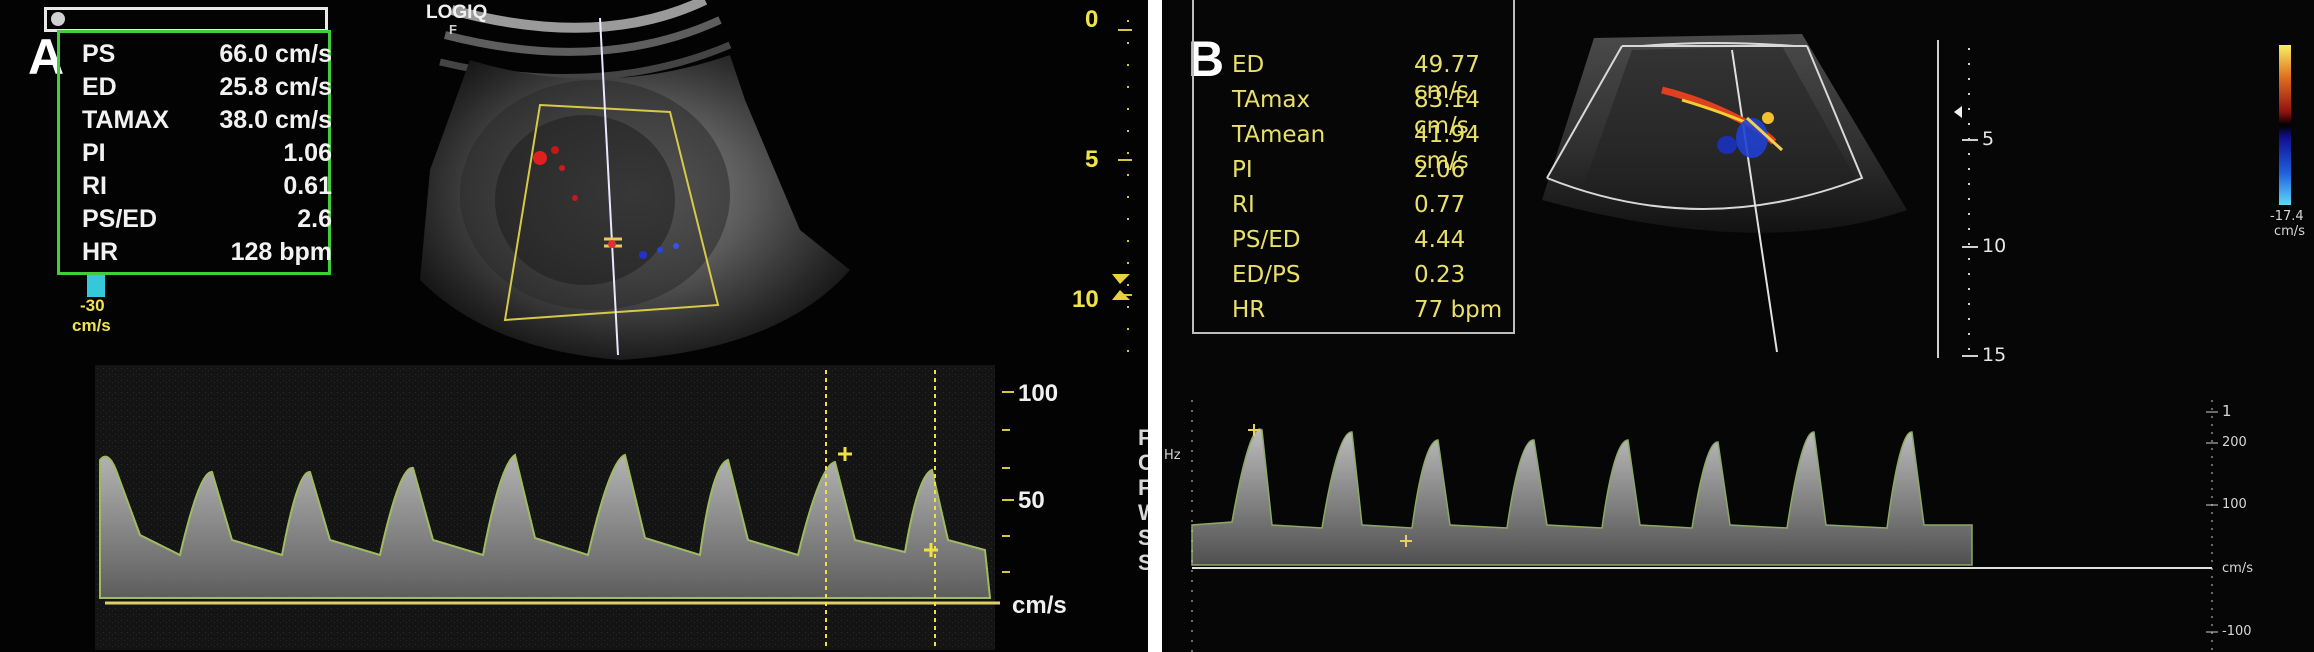  I want to click on a-row-pi: PI 1.06, so click(207, 155).